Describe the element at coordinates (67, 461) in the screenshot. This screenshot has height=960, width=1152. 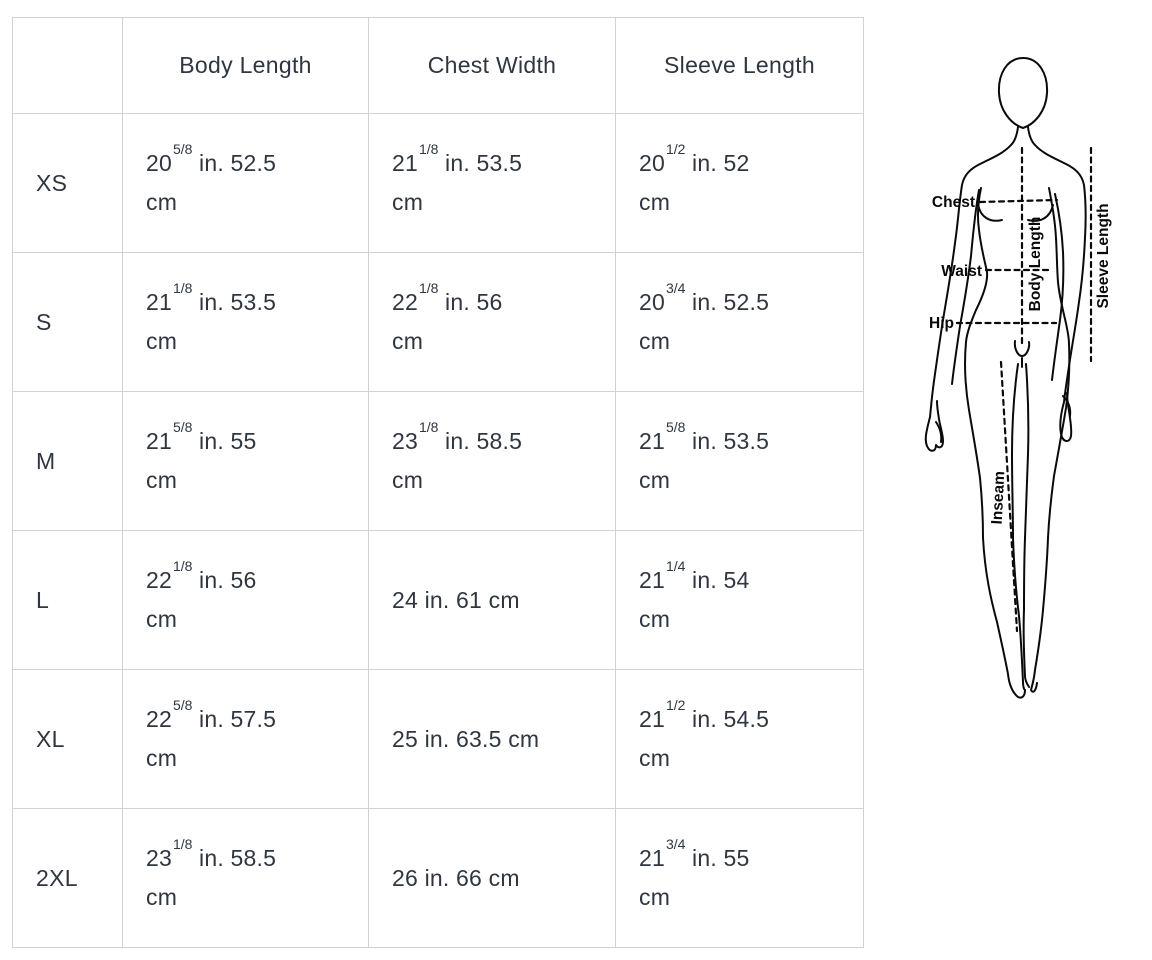
I see `size-label: M` at that location.